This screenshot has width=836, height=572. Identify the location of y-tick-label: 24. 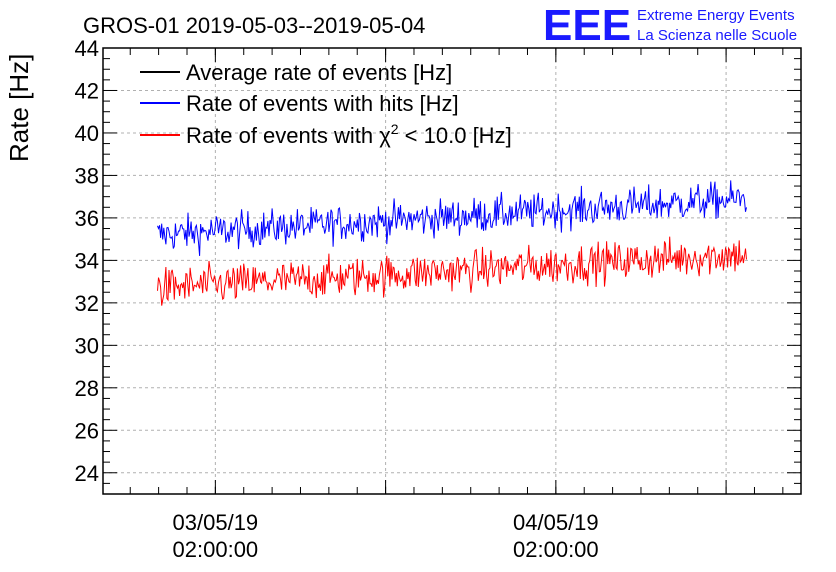
(87, 473).